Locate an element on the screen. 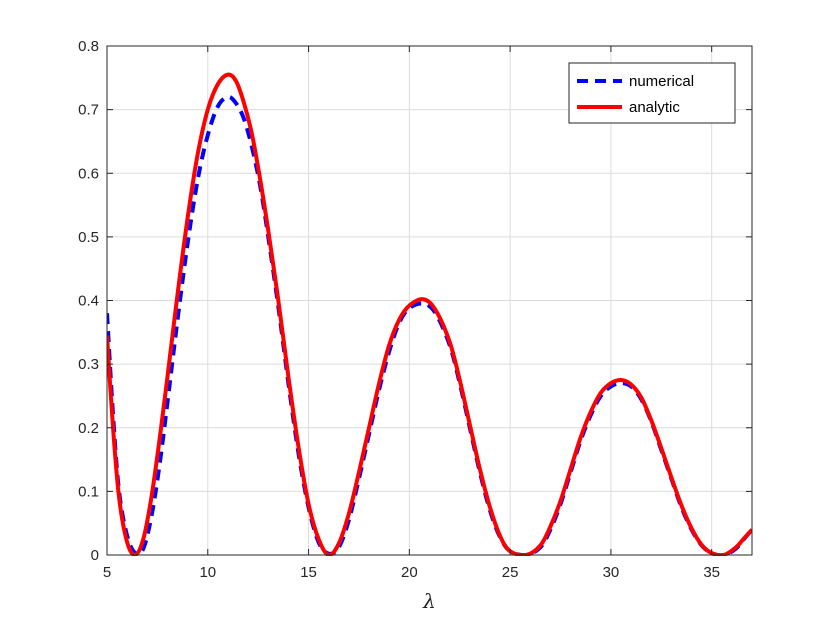 The image size is (830, 623). x-tick-label: 30 is located at coordinates (611, 572).